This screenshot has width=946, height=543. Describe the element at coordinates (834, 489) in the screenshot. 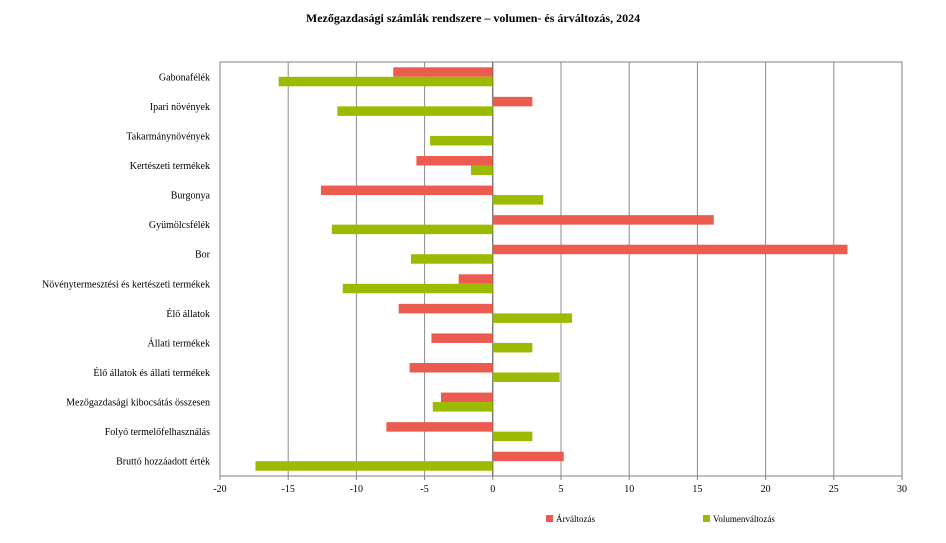

I see `x-tick-label: 25` at that location.